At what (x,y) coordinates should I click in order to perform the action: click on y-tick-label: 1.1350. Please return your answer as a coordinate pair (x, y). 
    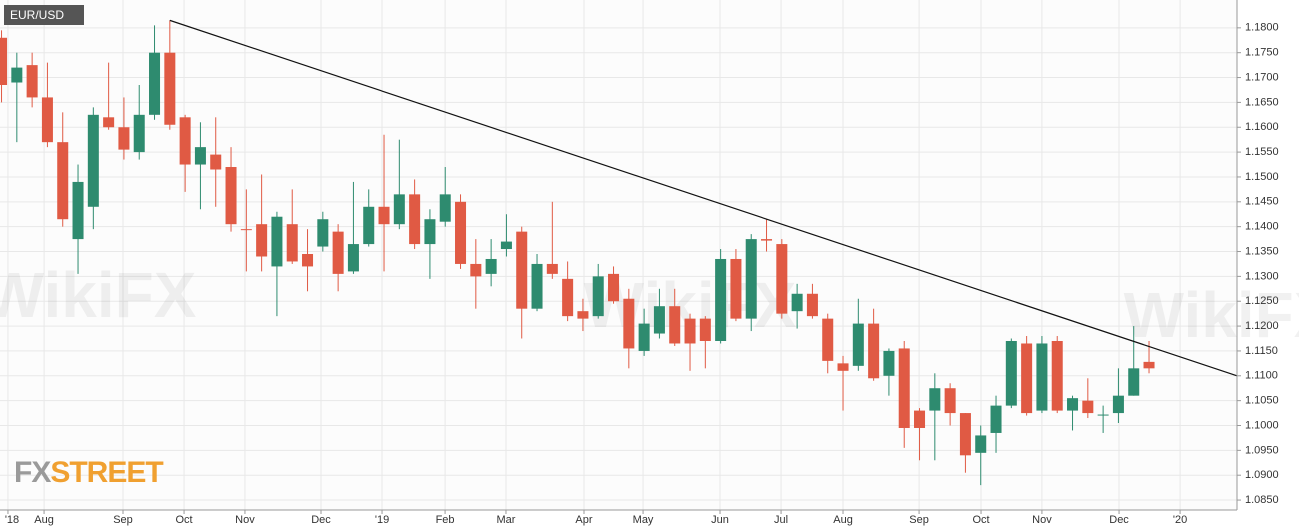
    Looking at the image, I should click on (1262, 251).